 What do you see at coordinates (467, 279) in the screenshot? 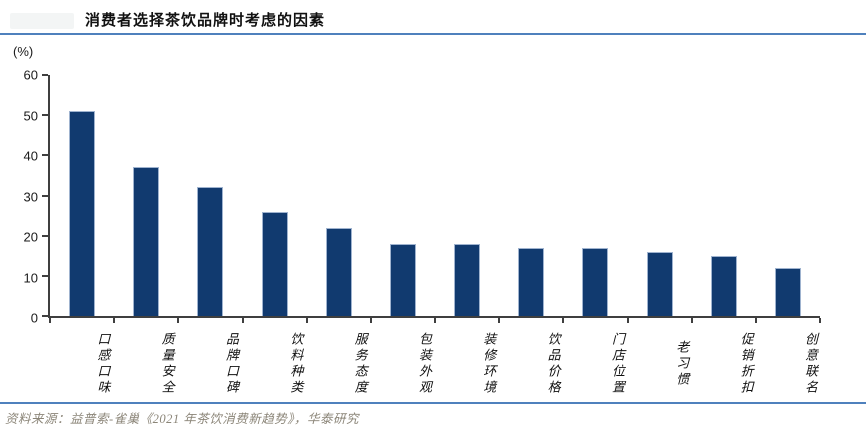
I see `bar-装修环境` at bounding box center [467, 279].